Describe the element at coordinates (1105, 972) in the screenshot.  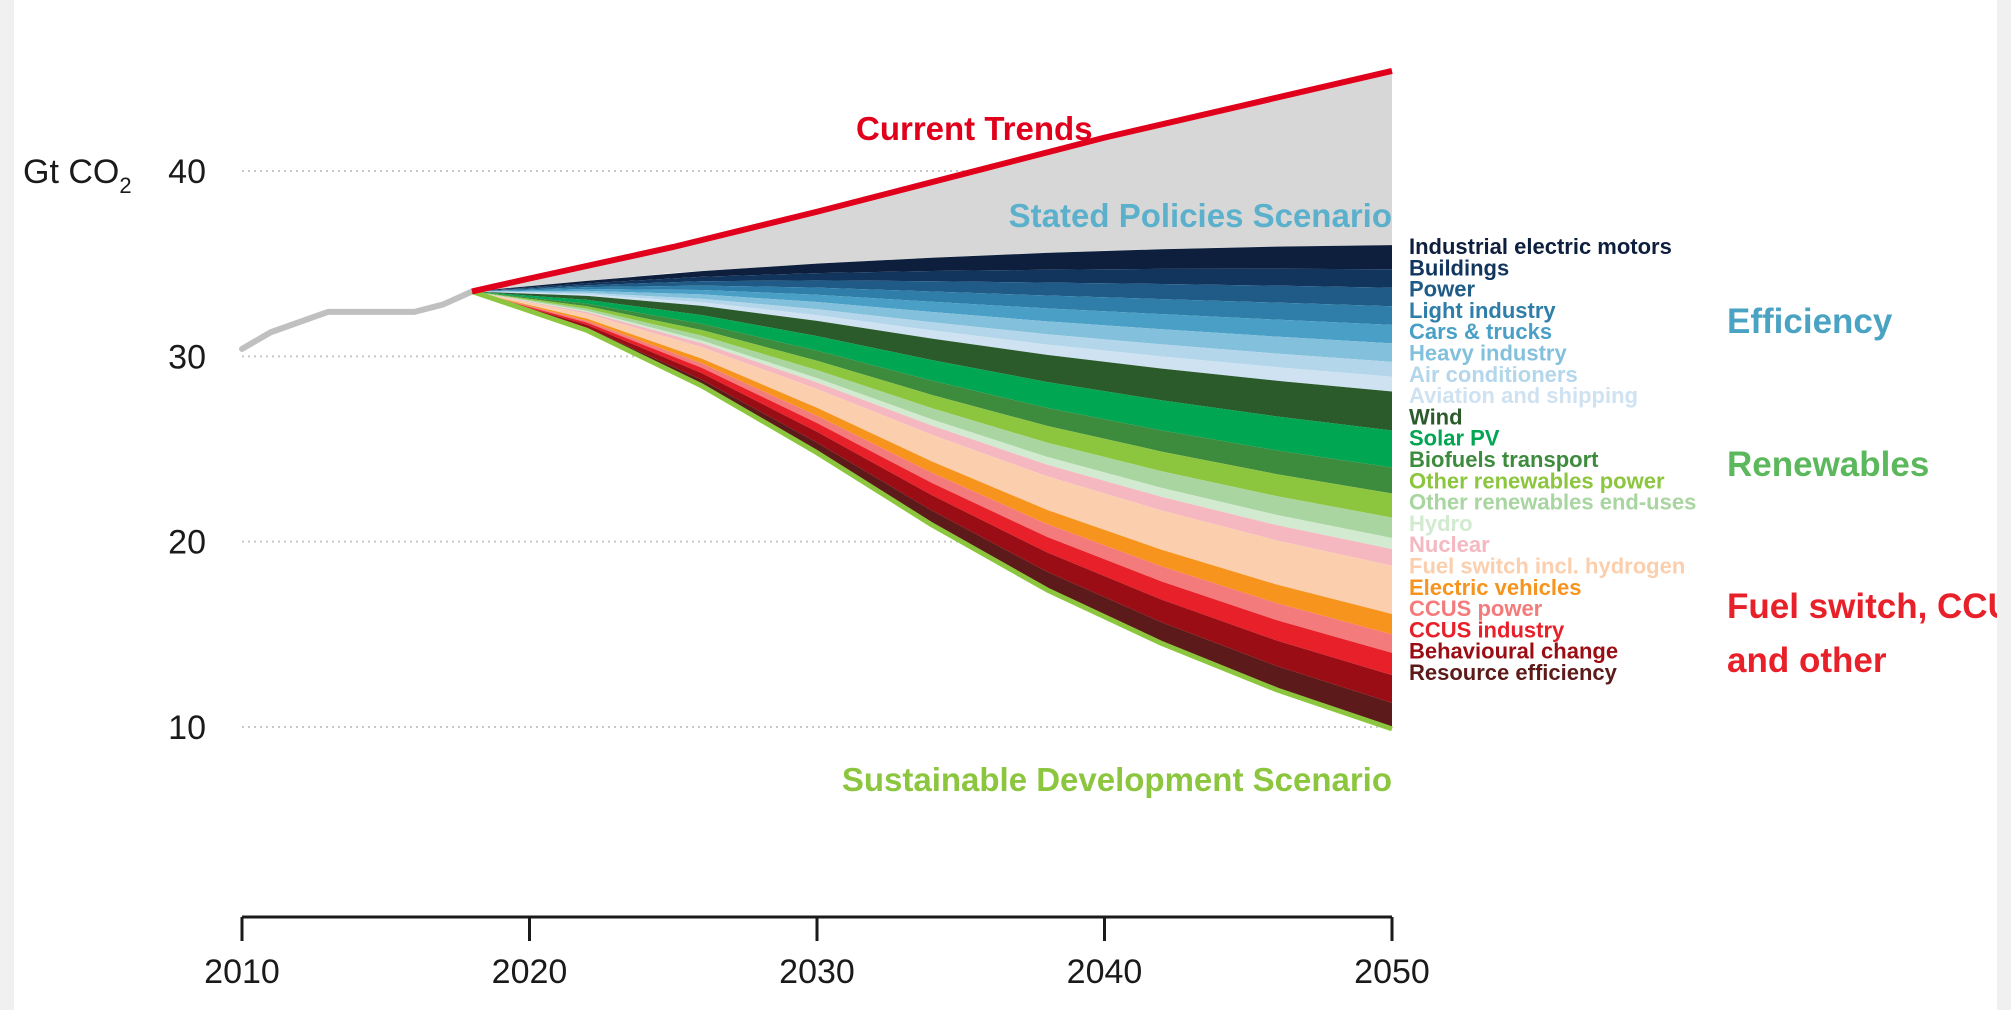
I see `x-tick-label-2040: 2040` at that location.